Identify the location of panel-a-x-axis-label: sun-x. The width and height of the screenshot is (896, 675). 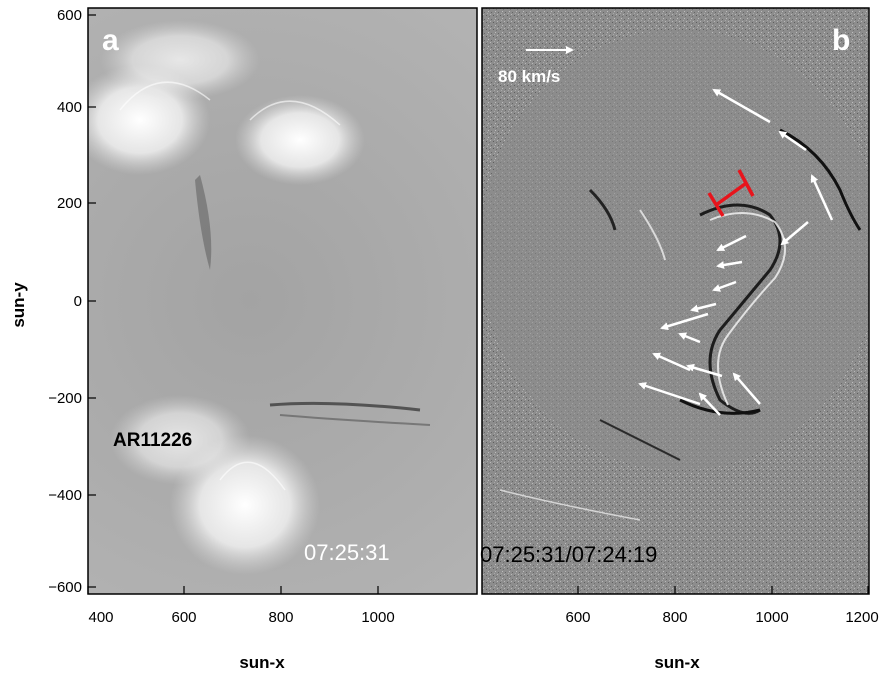
(262, 662).